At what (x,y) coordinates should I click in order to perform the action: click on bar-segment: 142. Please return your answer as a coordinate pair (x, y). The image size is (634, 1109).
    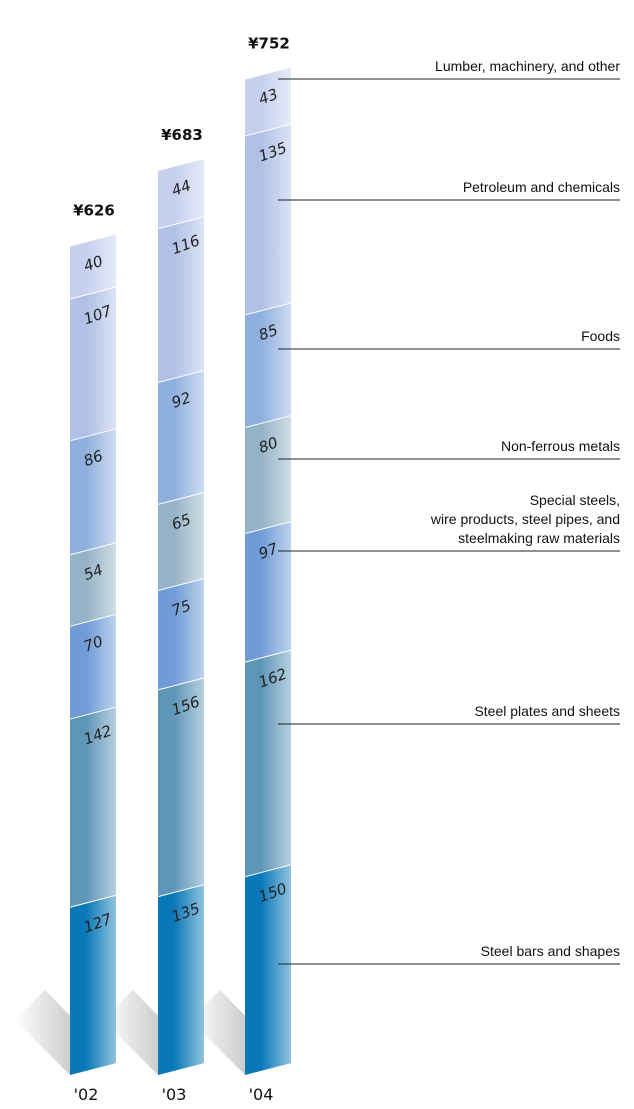
    Looking at the image, I should click on (93, 806).